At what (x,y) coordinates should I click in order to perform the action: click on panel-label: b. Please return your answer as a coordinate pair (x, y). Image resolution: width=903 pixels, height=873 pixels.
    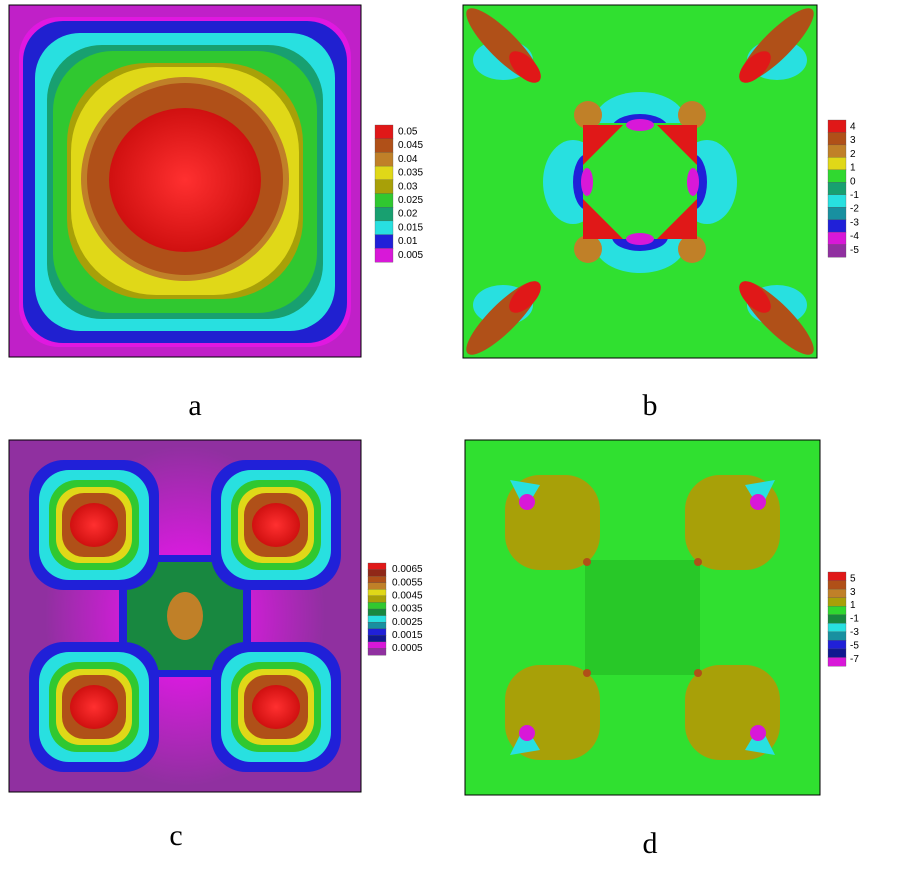
    Looking at the image, I should click on (650, 405).